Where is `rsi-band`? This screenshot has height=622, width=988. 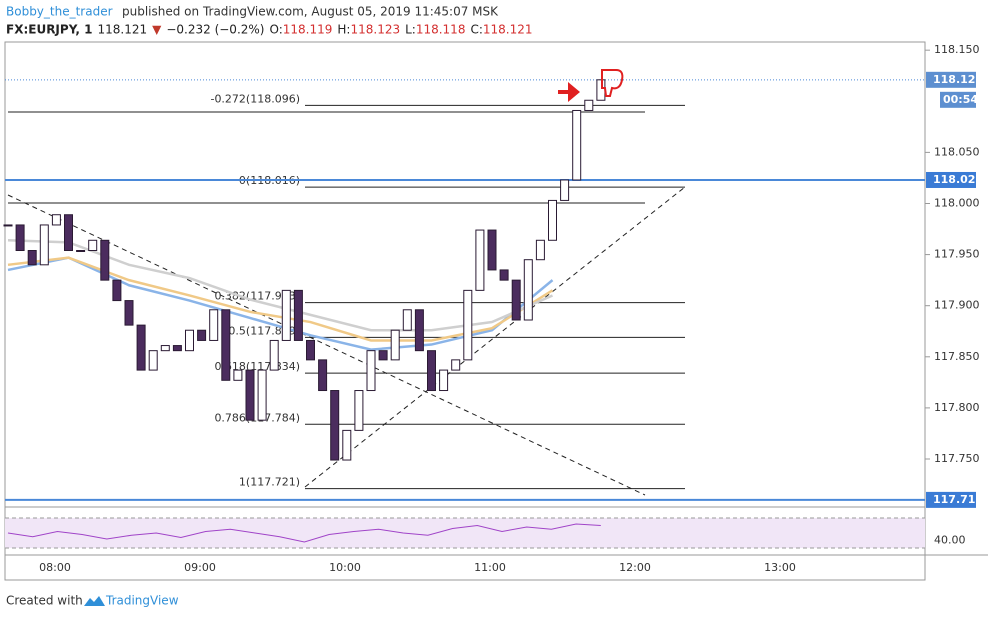 rsi-band is located at coordinates (465, 533).